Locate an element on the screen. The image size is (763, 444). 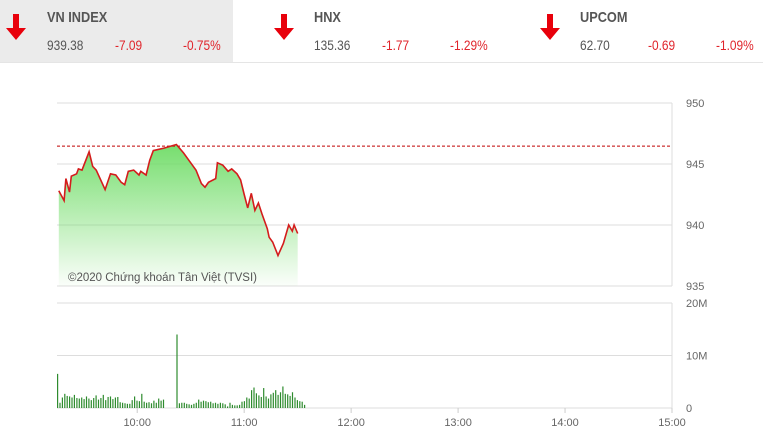
price-tick-label: 935 is located at coordinates (695, 287).